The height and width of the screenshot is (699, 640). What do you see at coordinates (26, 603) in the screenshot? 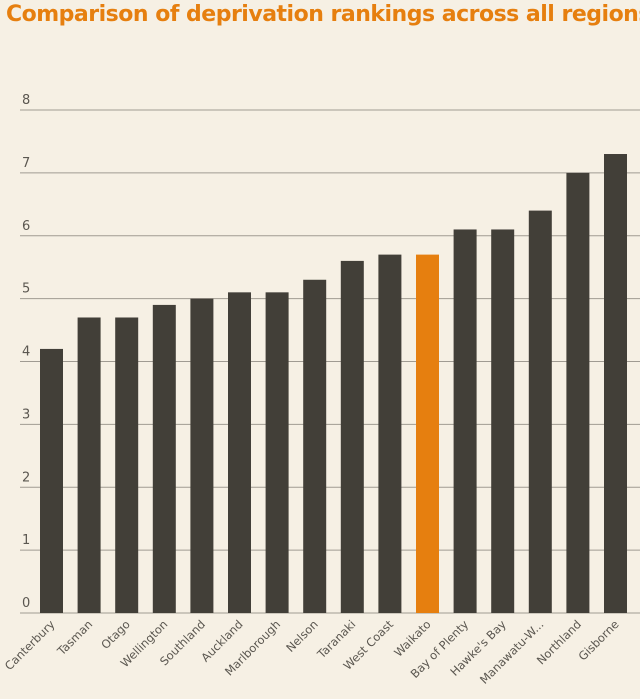
I see `y-tick-label-0: 0` at bounding box center [26, 603].